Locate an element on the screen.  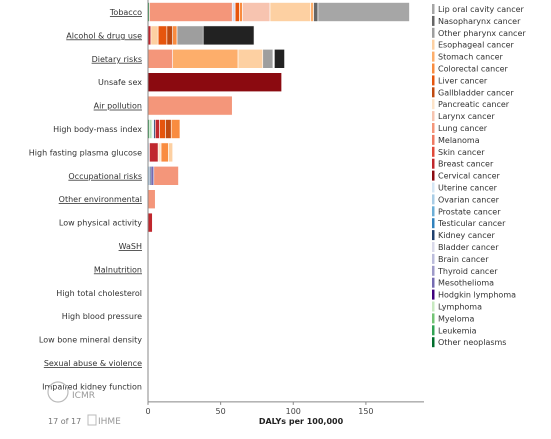
legend-item: Thyroid cancer is located at coordinates (465, 270).